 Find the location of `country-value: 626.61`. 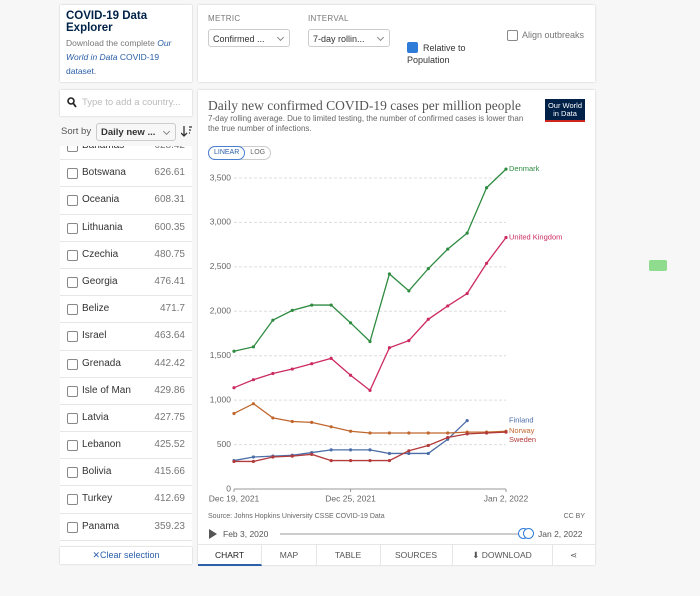

country-value: 626.61 is located at coordinates (169, 173).